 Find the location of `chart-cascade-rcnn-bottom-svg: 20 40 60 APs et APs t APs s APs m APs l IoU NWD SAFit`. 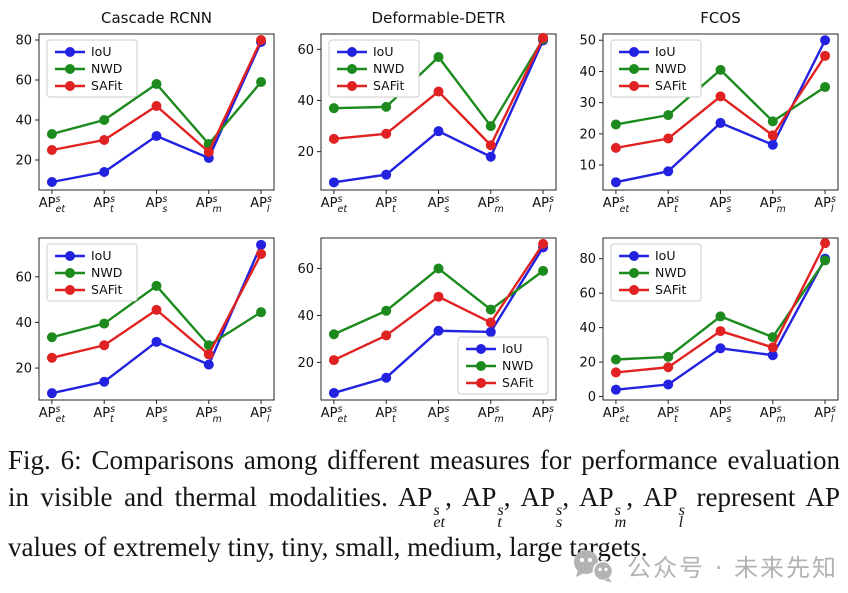

chart-cascade-rcnn-bottom-svg: 20 40 60 APs et APs t APs s APs m APs l IoU NWD SAFit is located at coordinates (145, 331).